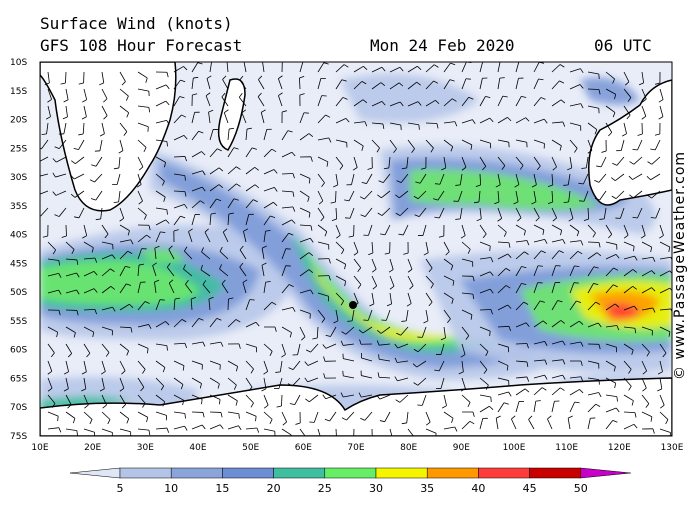  I want to click on africa-coast, so click(108, 137).